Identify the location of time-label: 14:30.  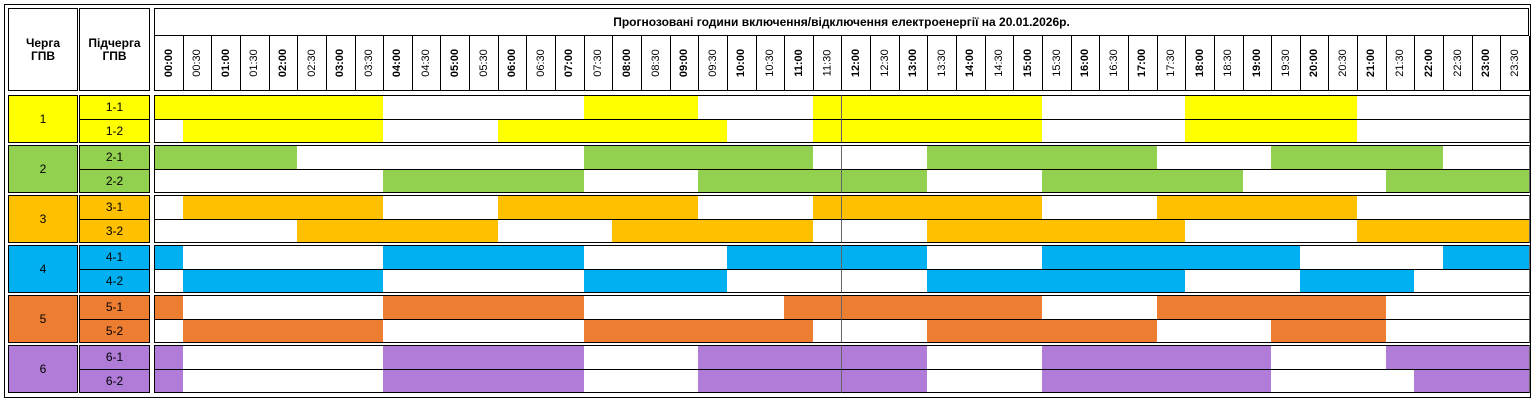
(999, 63).